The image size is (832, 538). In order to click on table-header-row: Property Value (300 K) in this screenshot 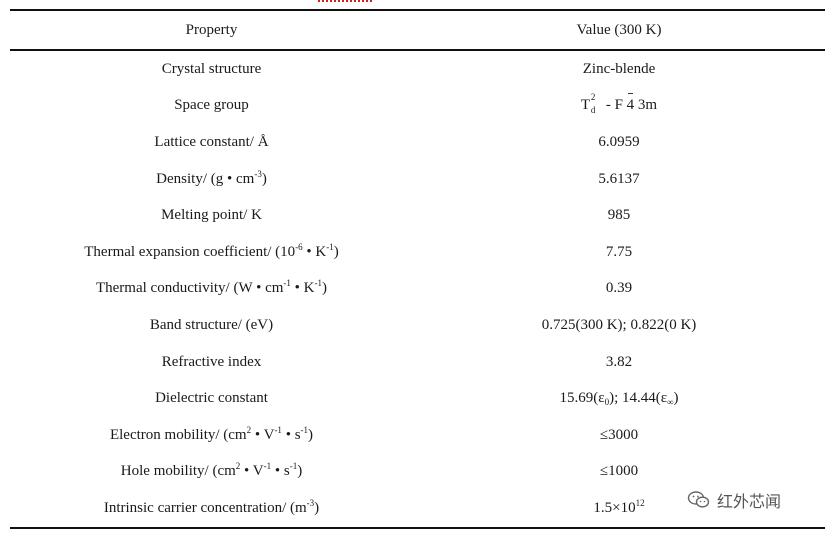, I will do `click(417, 30)`.